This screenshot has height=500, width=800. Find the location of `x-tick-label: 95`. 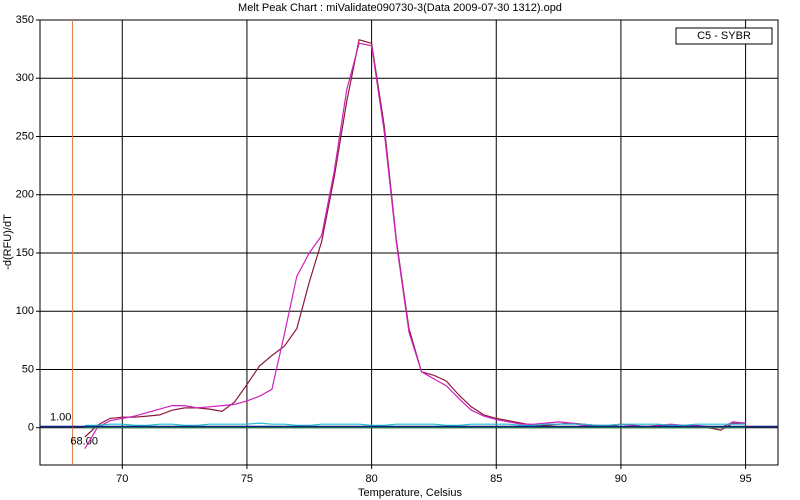

x-tick-label: 95 is located at coordinates (745, 479).